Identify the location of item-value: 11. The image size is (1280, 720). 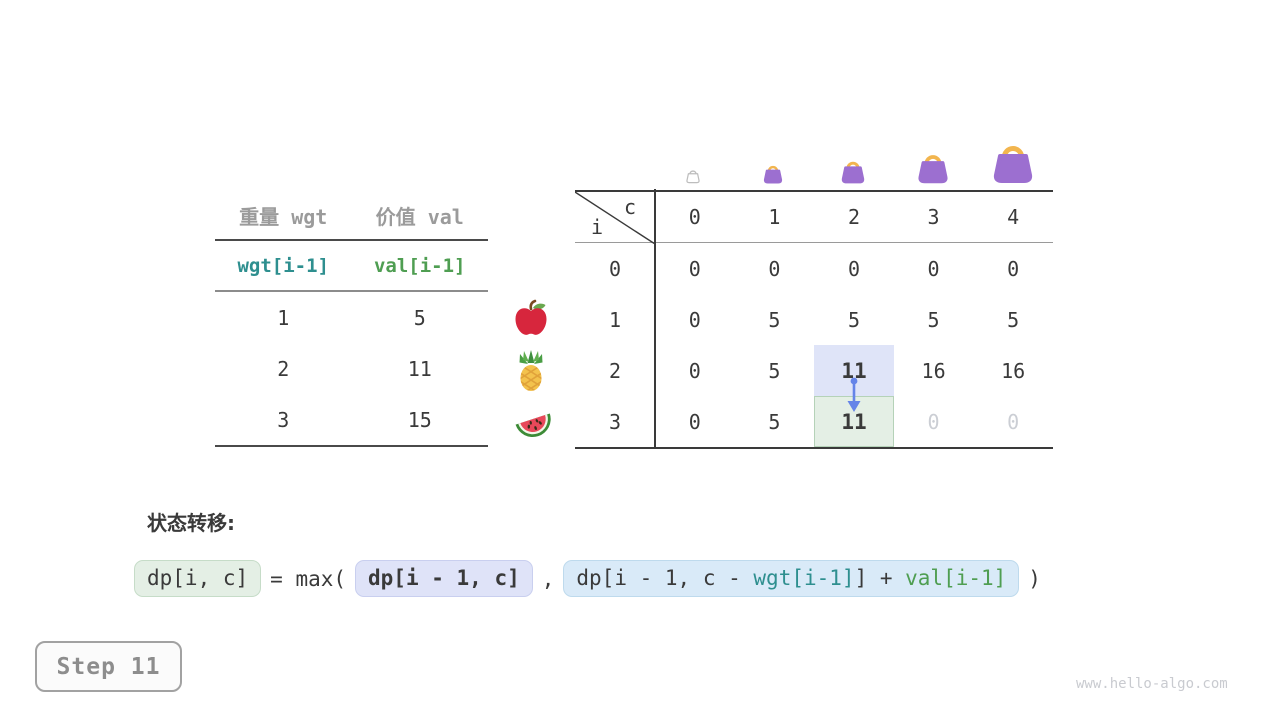
(419, 368).